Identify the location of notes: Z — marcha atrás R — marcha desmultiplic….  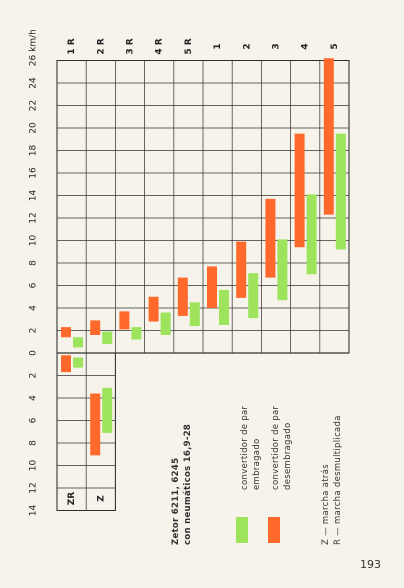
(332, 465).